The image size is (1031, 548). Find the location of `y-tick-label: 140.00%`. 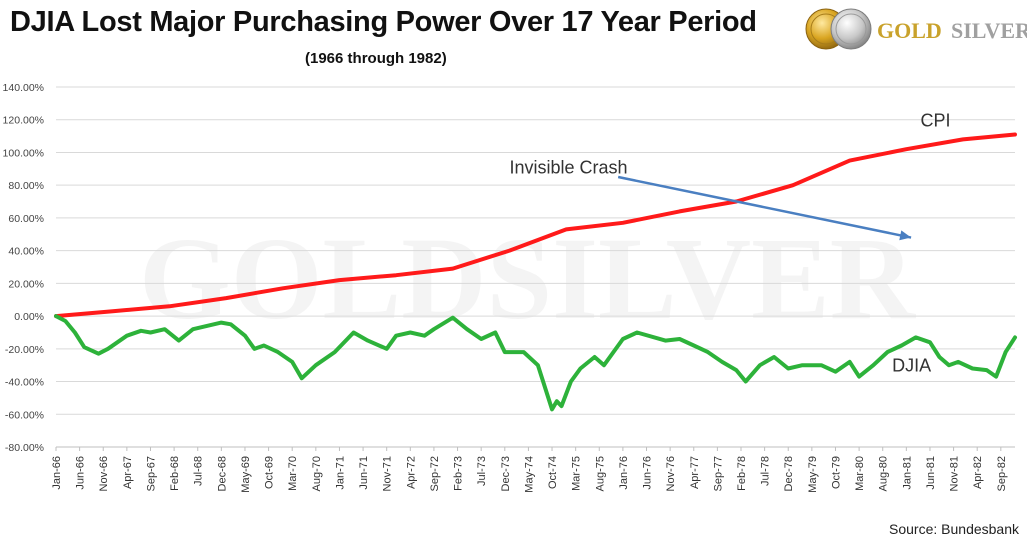

y-tick-label: 140.00% is located at coordinates (23, 88).